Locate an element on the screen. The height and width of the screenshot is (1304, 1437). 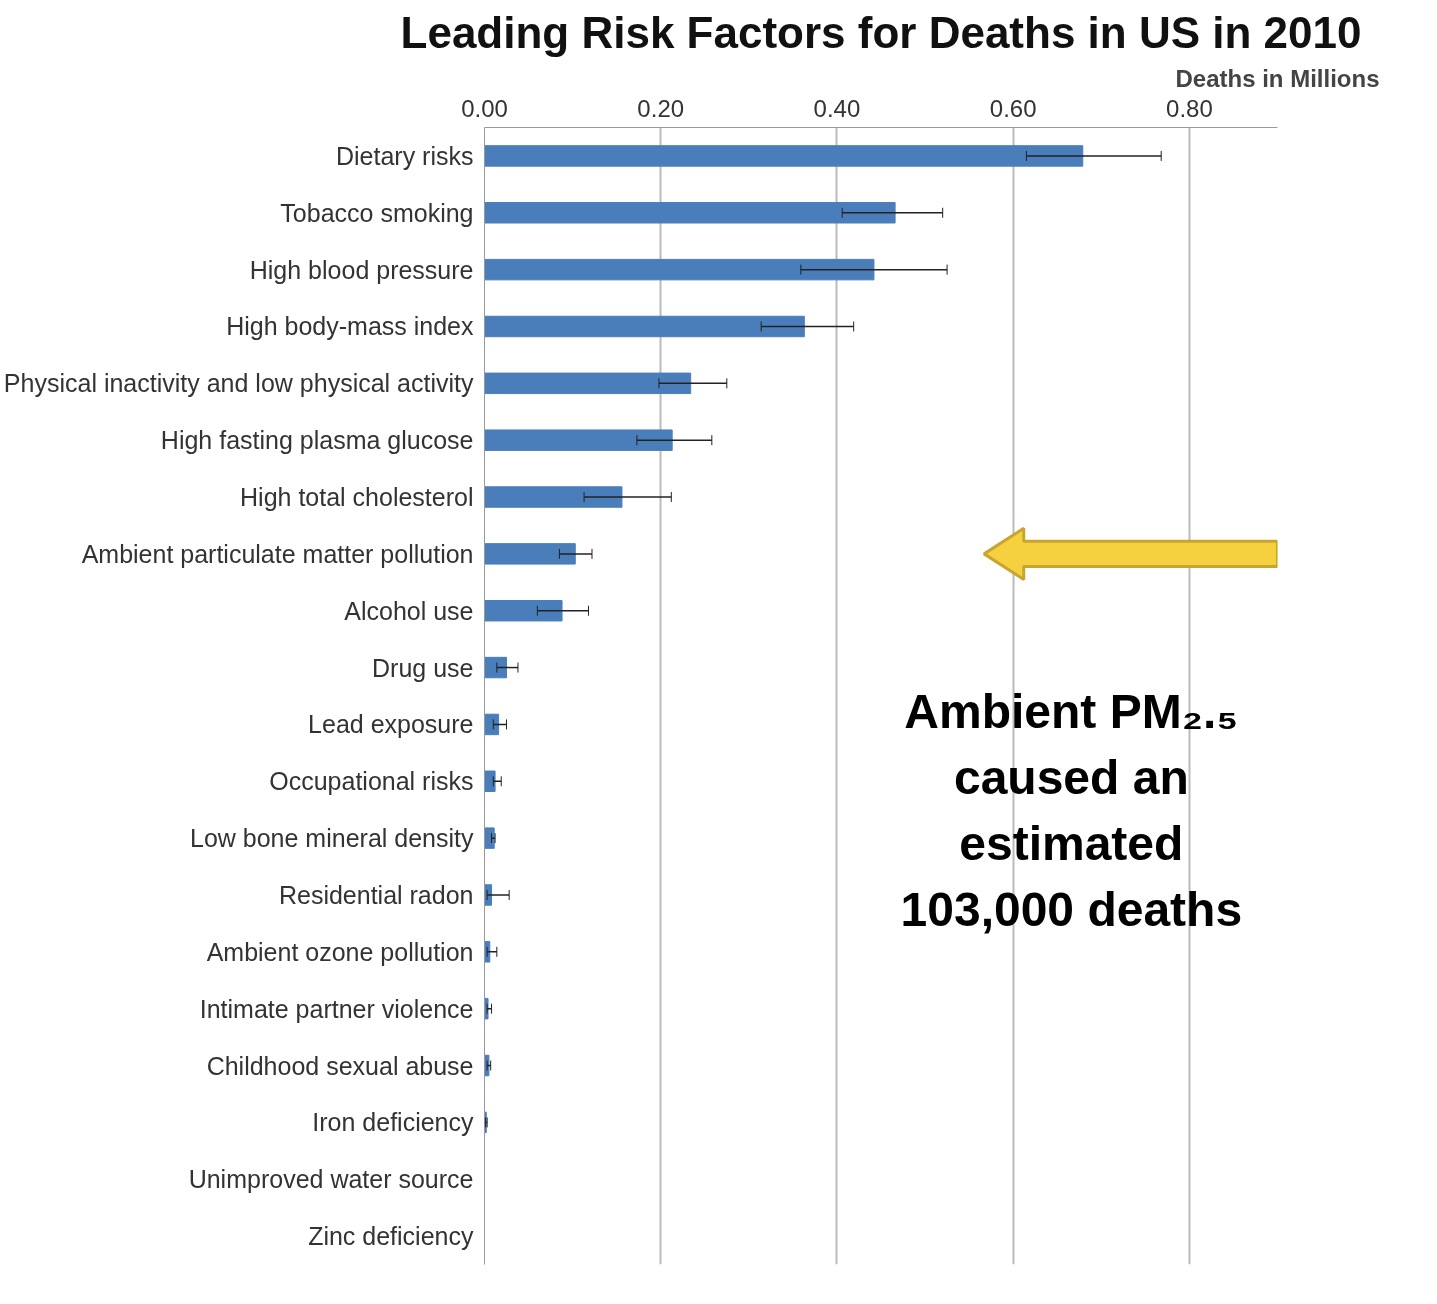
y-tick-label: High total cholesterol is located at coordinates (357, 497).